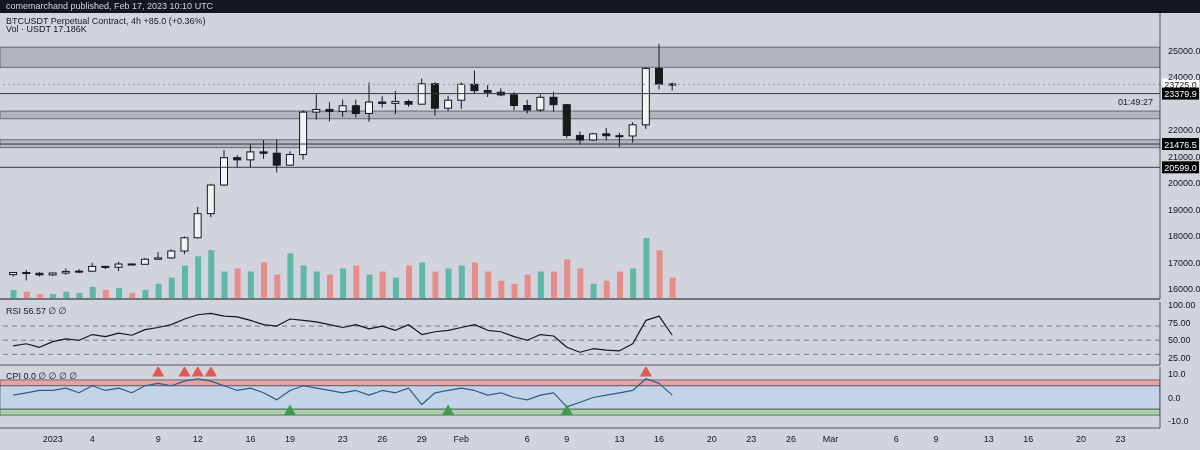 The image size is (1200, 450). I want to click on y-tick-label: 22000.0, so click(1184, 130).